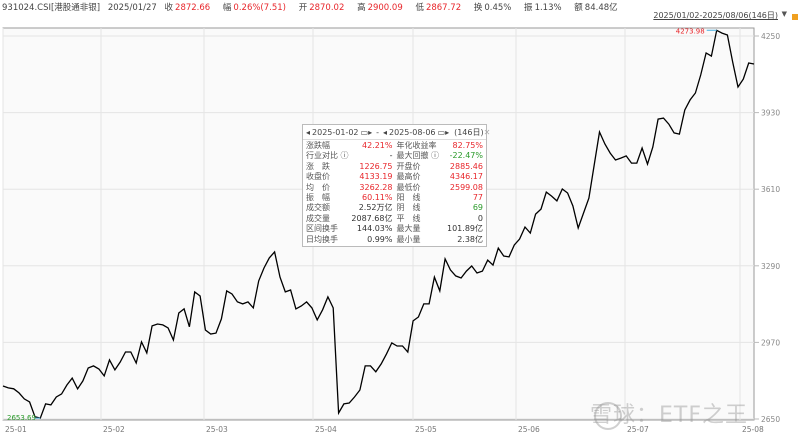  What do you see at coordinates (51, 8) in the screenshot?
I see `index-code: 931024.CSI[港股通非银]` at bounding box center [51, 8].